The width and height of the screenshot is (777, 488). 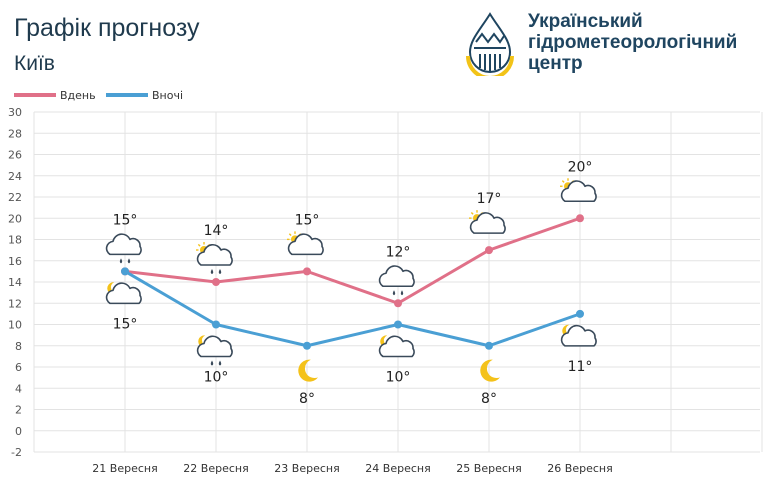 What do you see at coordinates (18, 431) in the screenshot?
I see `y-tick-label: 0` at bounding box center [18, 431].